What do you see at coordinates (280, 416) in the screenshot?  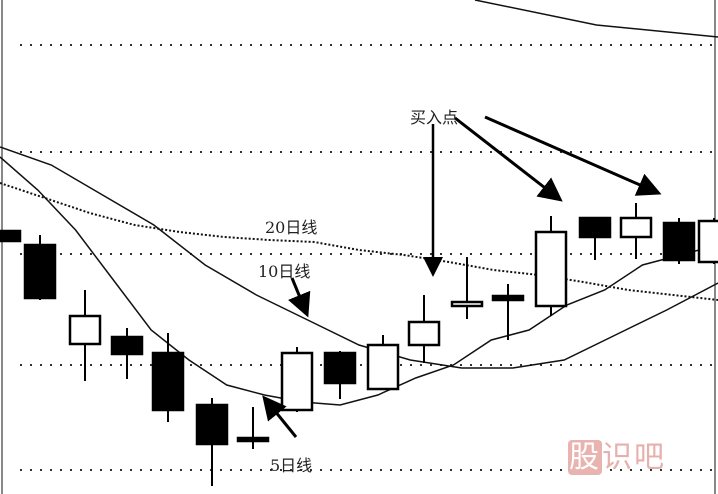 I see `arrow-5day` at bounding box center [280, 416].